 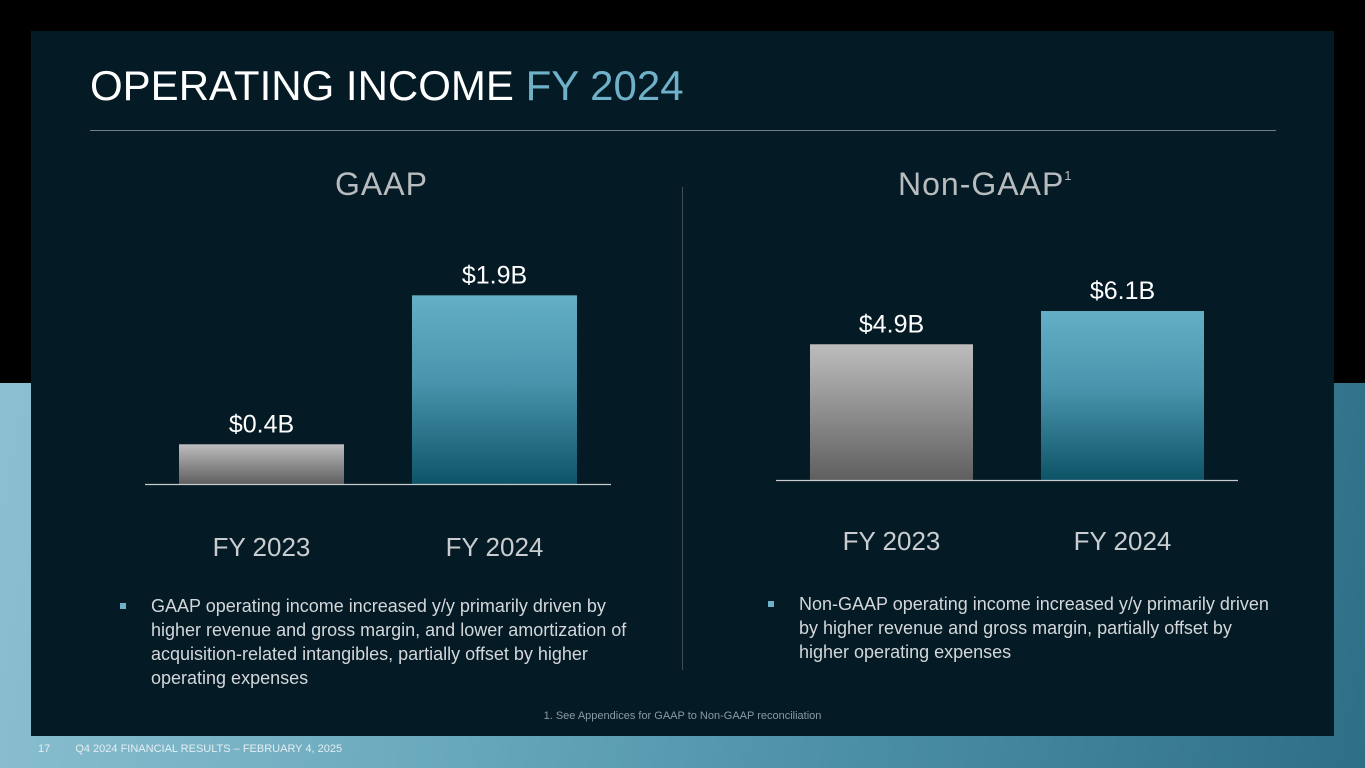 What do you see at coordinates (44, 749) in the screenshot?
I see `page-number: 17` at bounding box center [44, 749].